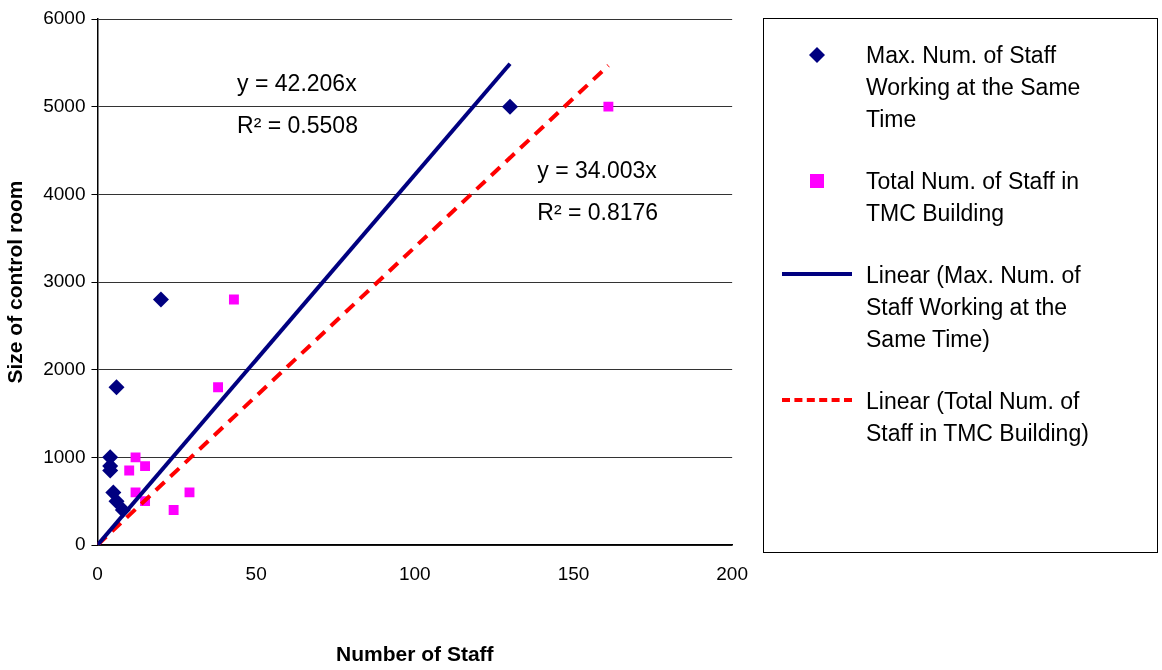 The width and height of the screenshot is (1162, 670). I want to click on x-tick-label: 50, so click(256, 573).